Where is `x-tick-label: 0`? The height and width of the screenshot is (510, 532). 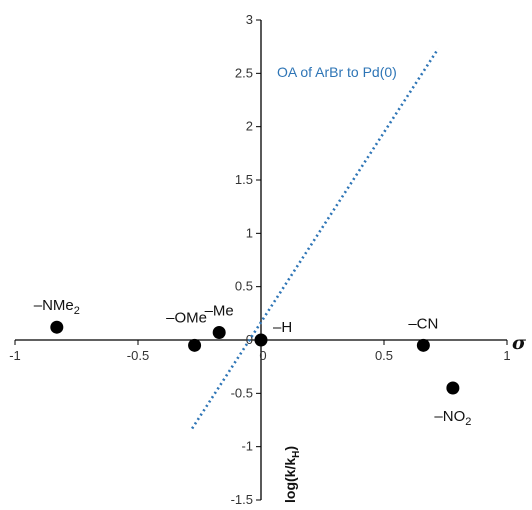 x-tick-label: 0 is located at coordinates (262, 355).